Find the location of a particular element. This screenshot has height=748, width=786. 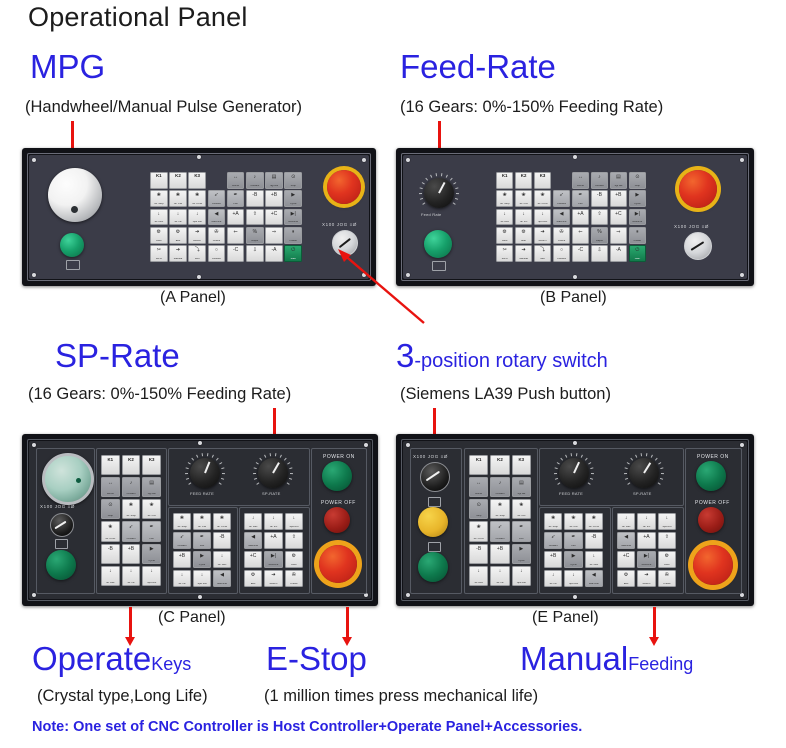

key: ⏻ Start is located at coordinates (293, 253).